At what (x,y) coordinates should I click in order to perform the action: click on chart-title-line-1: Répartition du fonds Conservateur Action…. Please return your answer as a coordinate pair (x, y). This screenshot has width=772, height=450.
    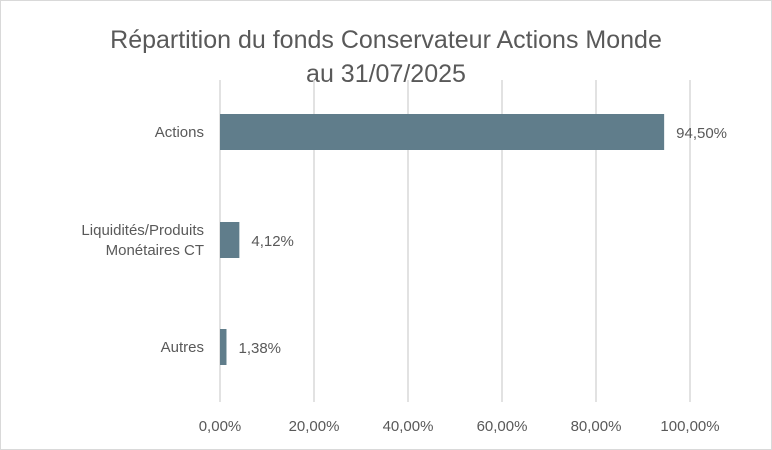
    Looking at the image, I should click on (386, 40).